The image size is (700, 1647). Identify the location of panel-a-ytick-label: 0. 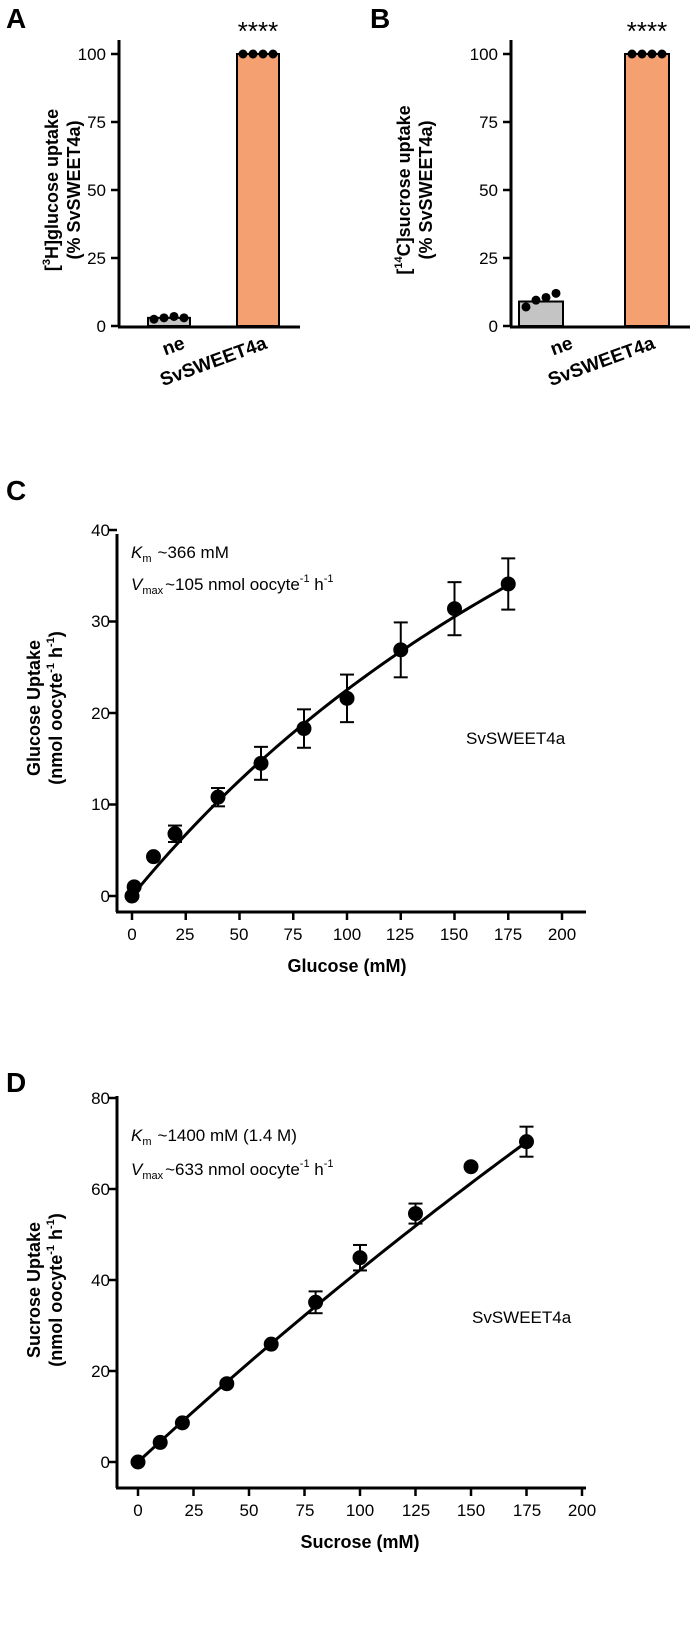
(101, 326).